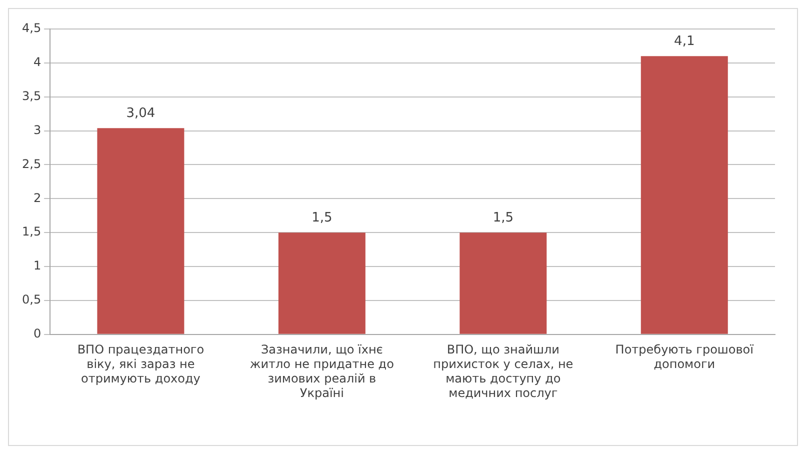 The height and width of the screenshot is (455, 807). I want to click on x-tick-label: Потребують грошової допомоги, so click(684, 357).